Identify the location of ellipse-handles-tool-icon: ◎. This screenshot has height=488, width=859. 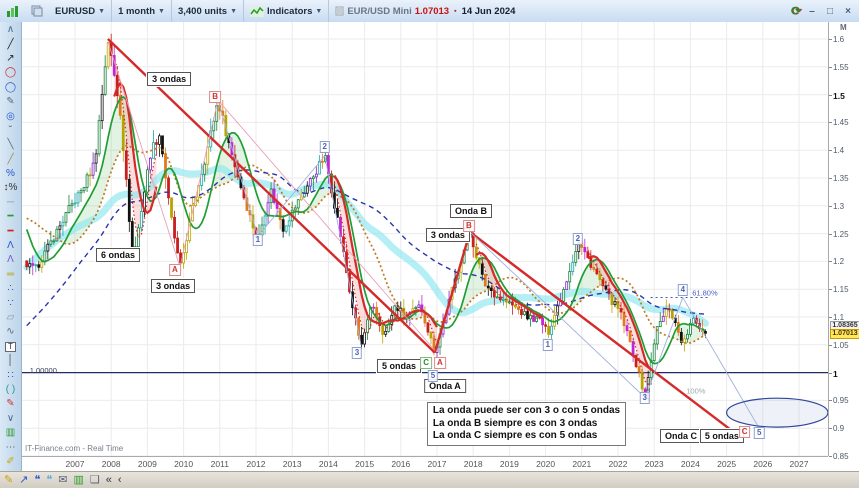
(11, 116).